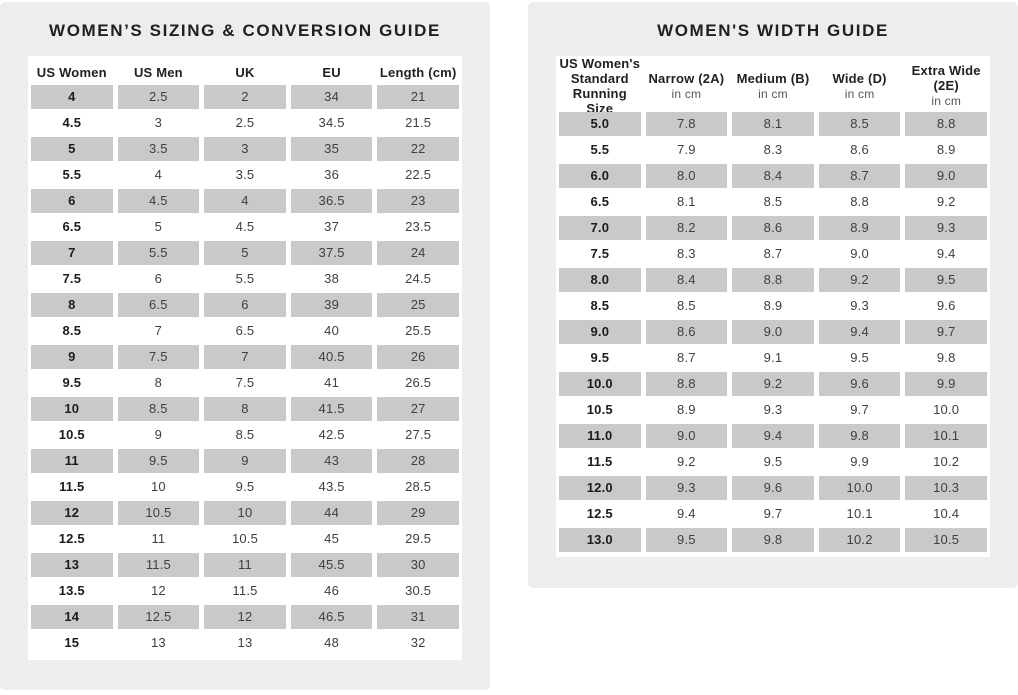 Image resolution: width=1018 pixels, height=695 pixels. Describe the element at coordinates (773, 30) in the screenshot. I see `width-guide-title: WOMEN'S WIDTH GUIDE` at that location.